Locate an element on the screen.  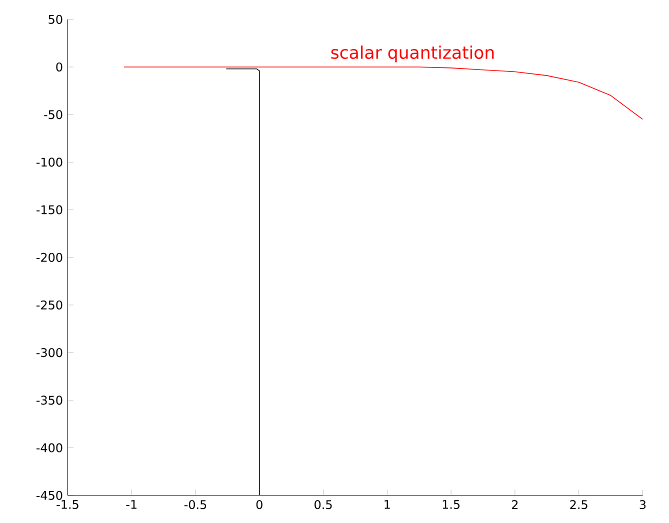
y-tick-label: -50 is located at coordinates (53, 115).